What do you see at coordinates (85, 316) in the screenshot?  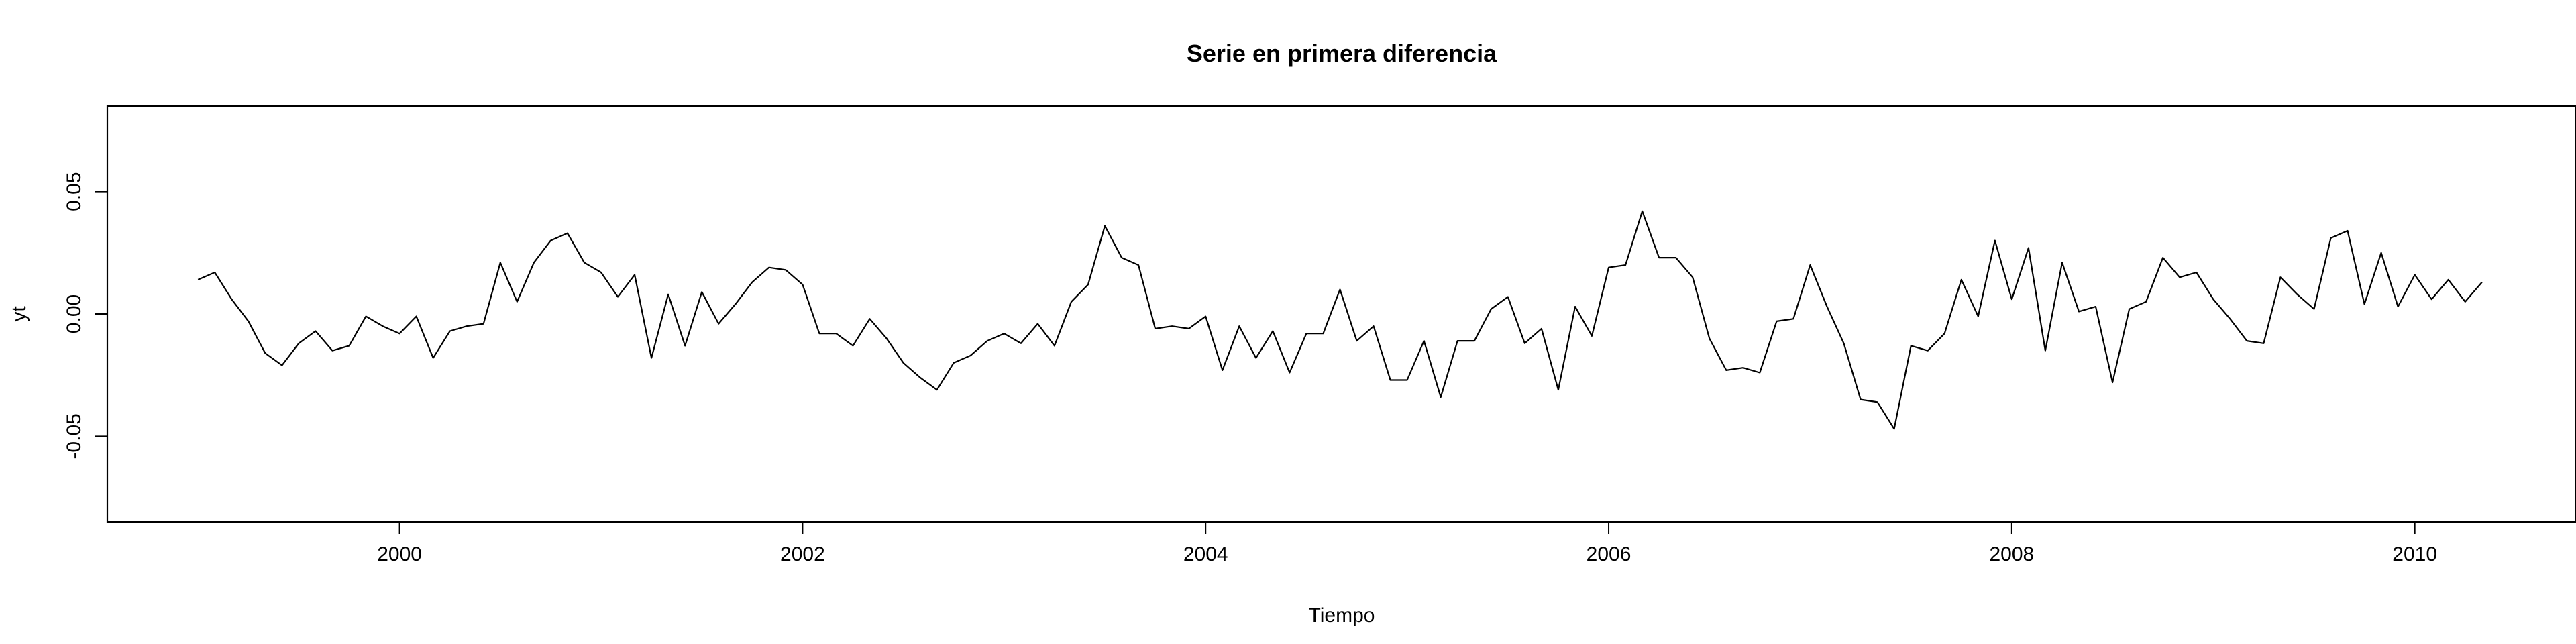 I see `y-axis: -0.05 0.00 0.05` at bounding box center [85, 316].